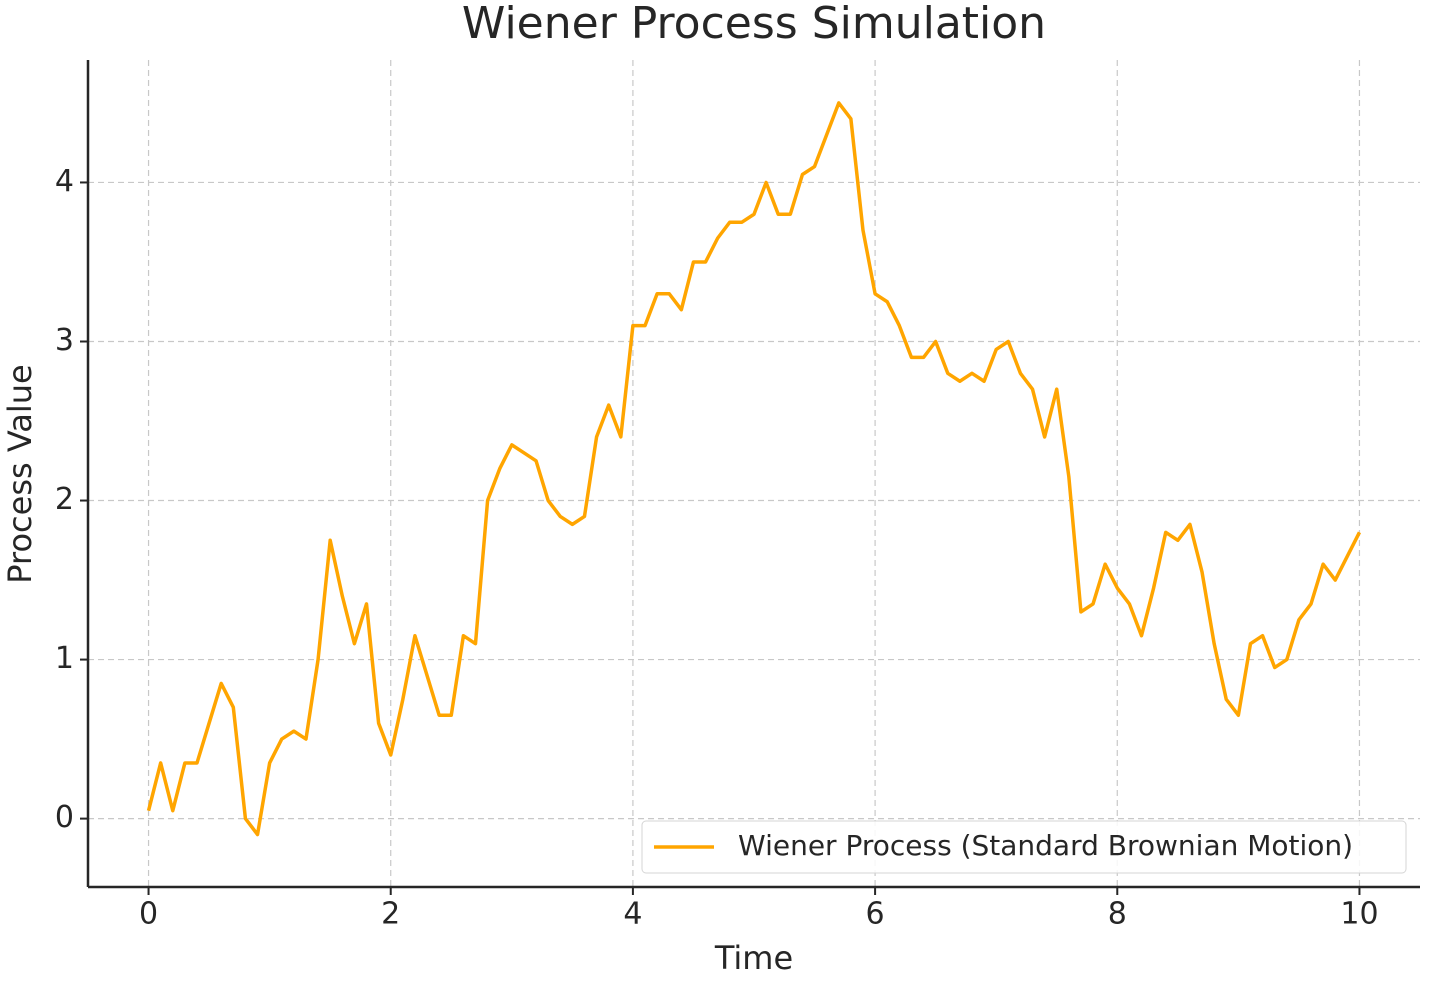  I want to click on x-tick-label: 4, so click(632, 914).